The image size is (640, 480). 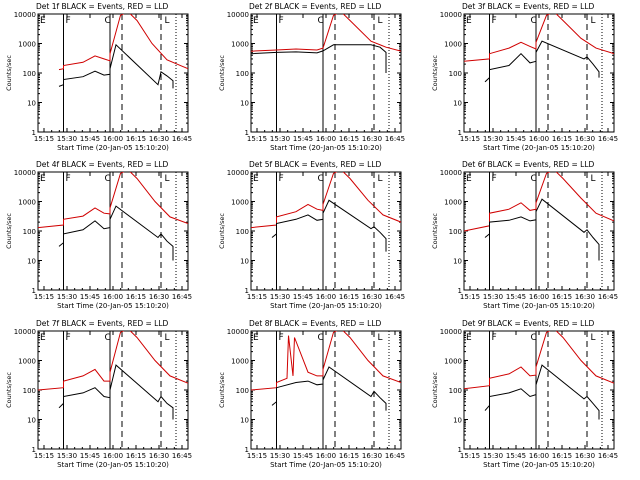 What do you see at coordinates (315, 6) in the screenshot?
I see `chart-title: Det 2f BLACK = Events, RED = LLD` at bounding box center [315, 6].